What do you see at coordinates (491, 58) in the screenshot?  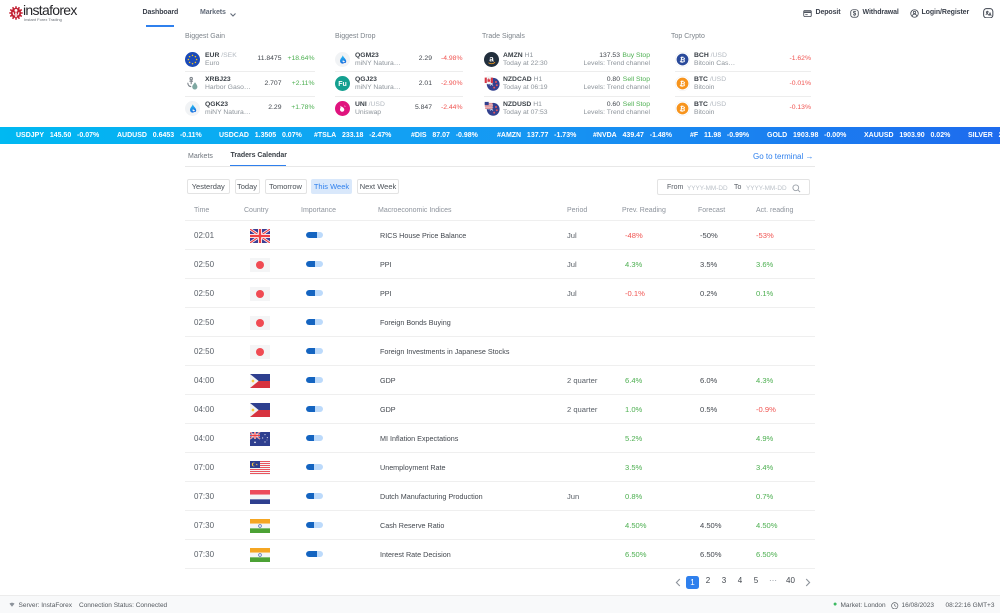 I see `svg-text: a` at bounding box center [491, 58].